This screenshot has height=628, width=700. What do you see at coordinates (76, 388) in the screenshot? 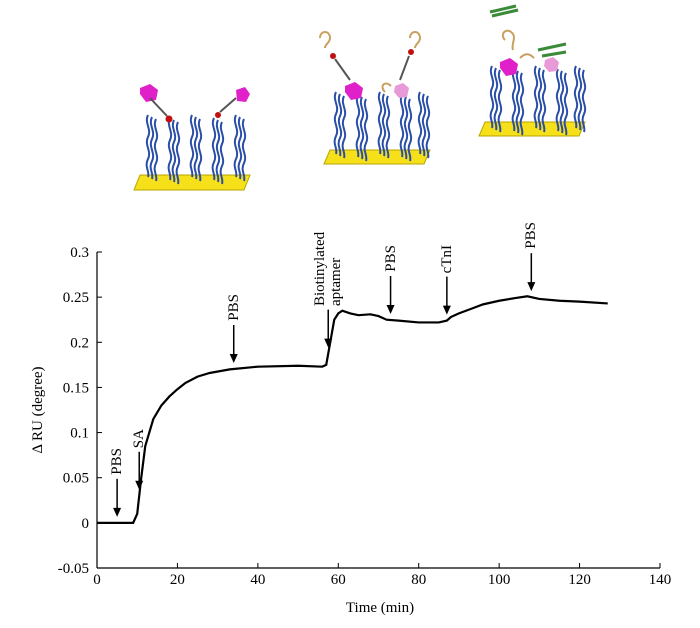
I see `y-tick-label: 0.15` at bounding box center [76, 388].